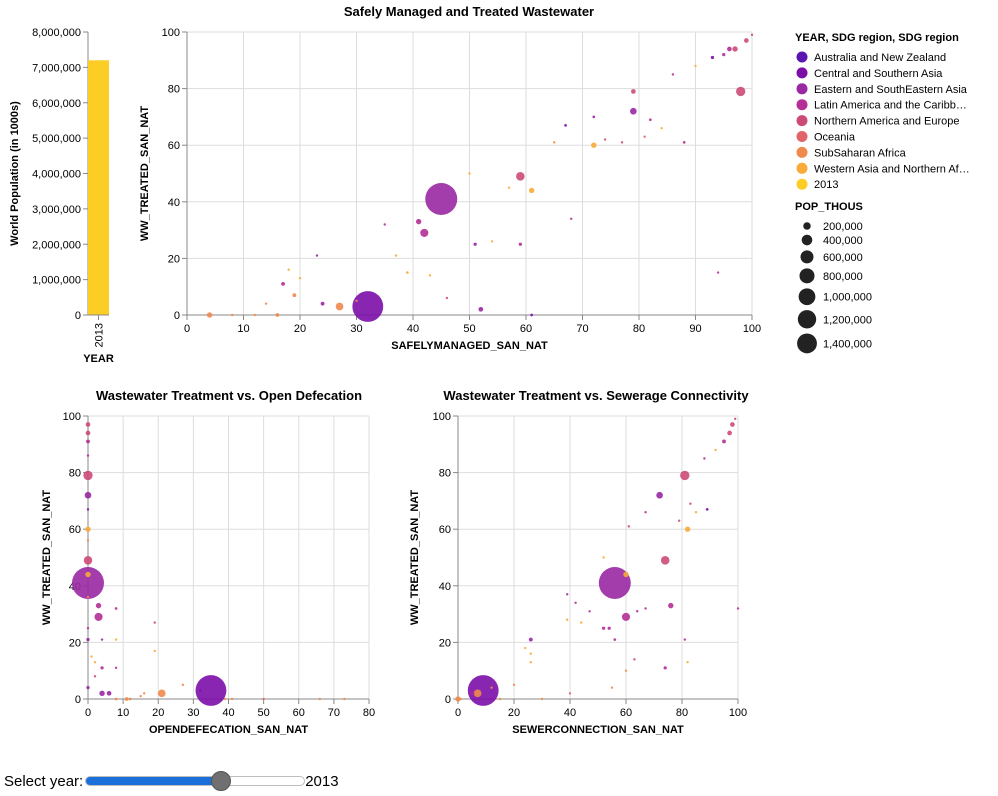 This screenshot has height=796, width=998. What do you see at coordinates (843, 227) in the screenshot?
I see `legend-size-label: 200,000` at bounding box center [843, 227].